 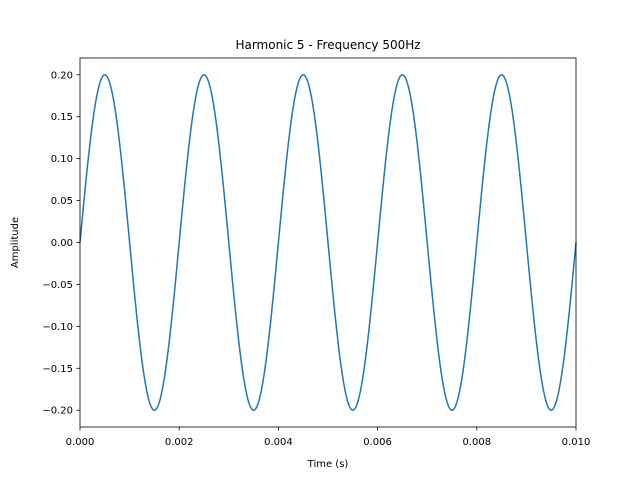 I want to click on x-tick-label: 0.000, so click(x=80, y=442).